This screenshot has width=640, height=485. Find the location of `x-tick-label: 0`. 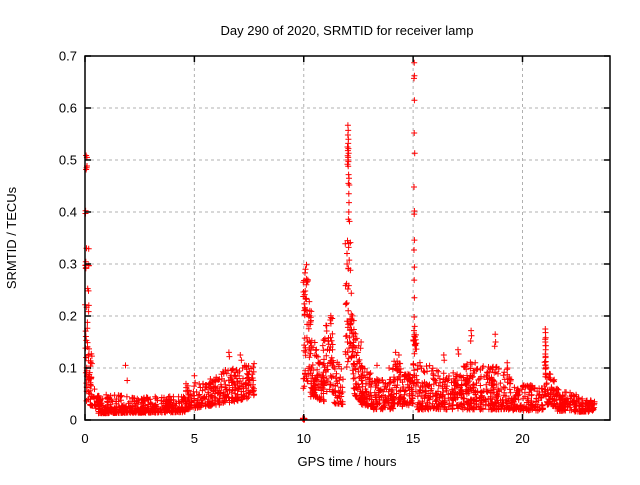

x-tick-label: 0 is located at coordinates (84, 438).